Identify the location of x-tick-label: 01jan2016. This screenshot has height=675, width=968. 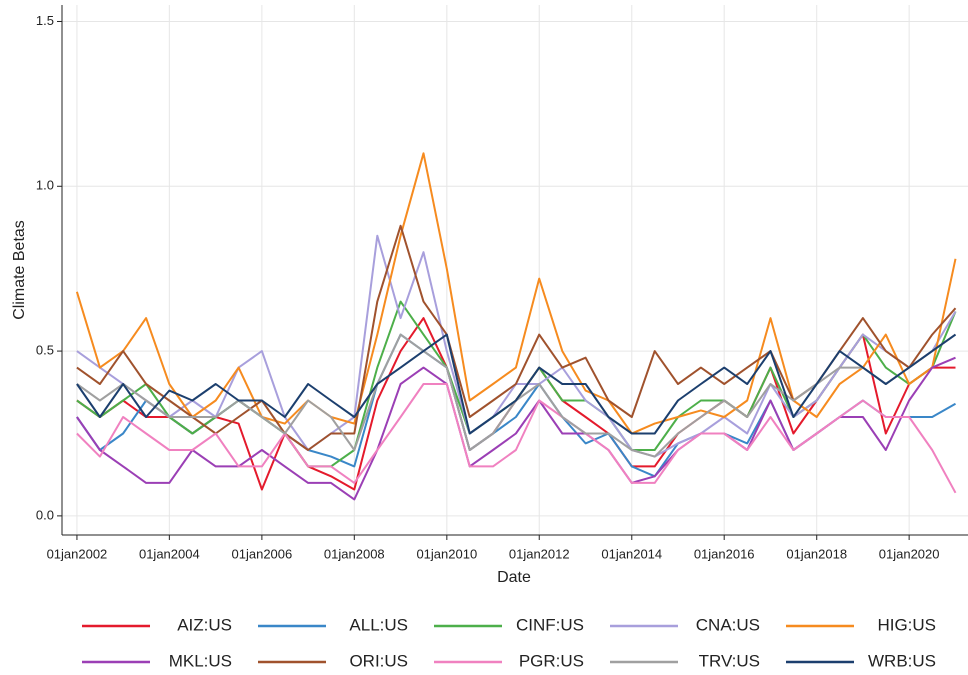
(724, 553).